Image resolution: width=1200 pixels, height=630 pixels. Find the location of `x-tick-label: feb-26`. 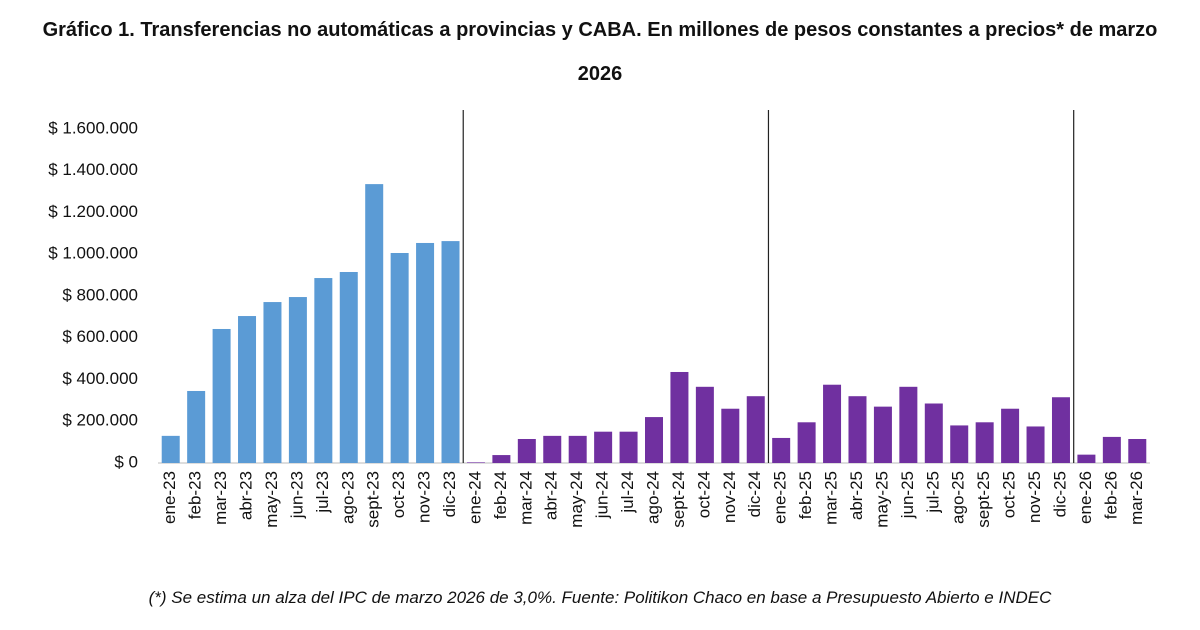

x-tick-label: feb-26 is located at coordinates (1110, 495).